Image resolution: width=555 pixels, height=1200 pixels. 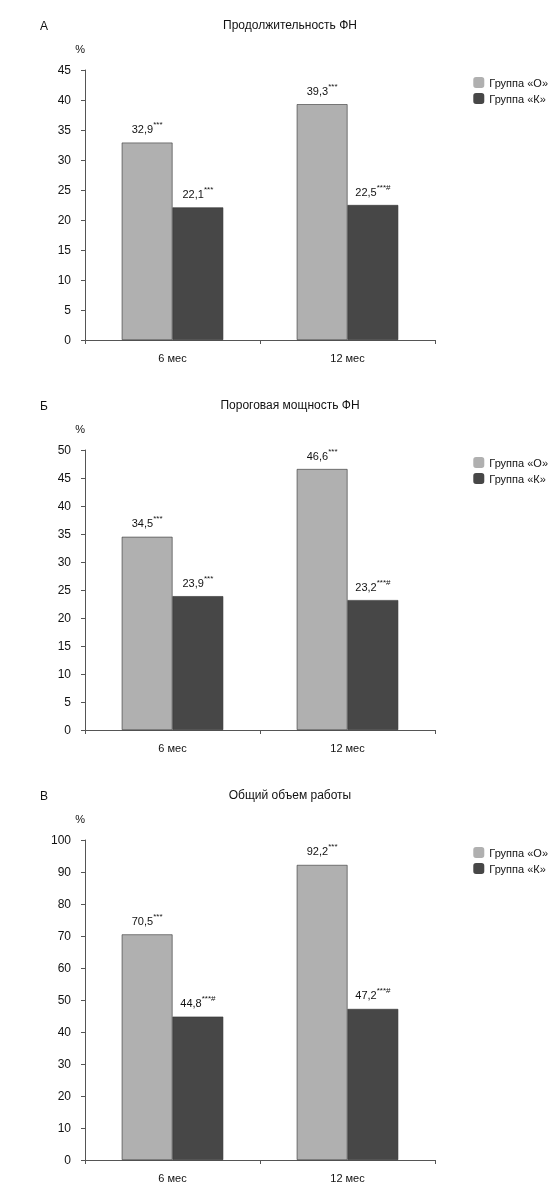 I want to click on data-label: 34,5***, so click(x=147, y=522).